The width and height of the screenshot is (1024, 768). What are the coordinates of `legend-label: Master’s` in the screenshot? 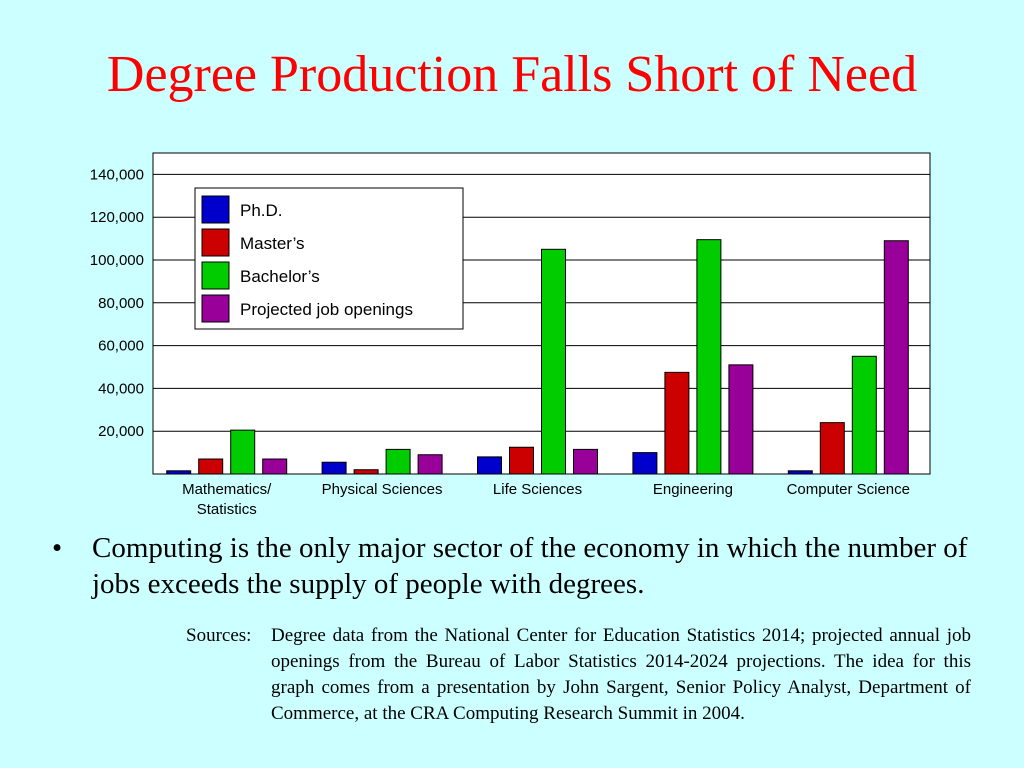 It's located at (272, 243).